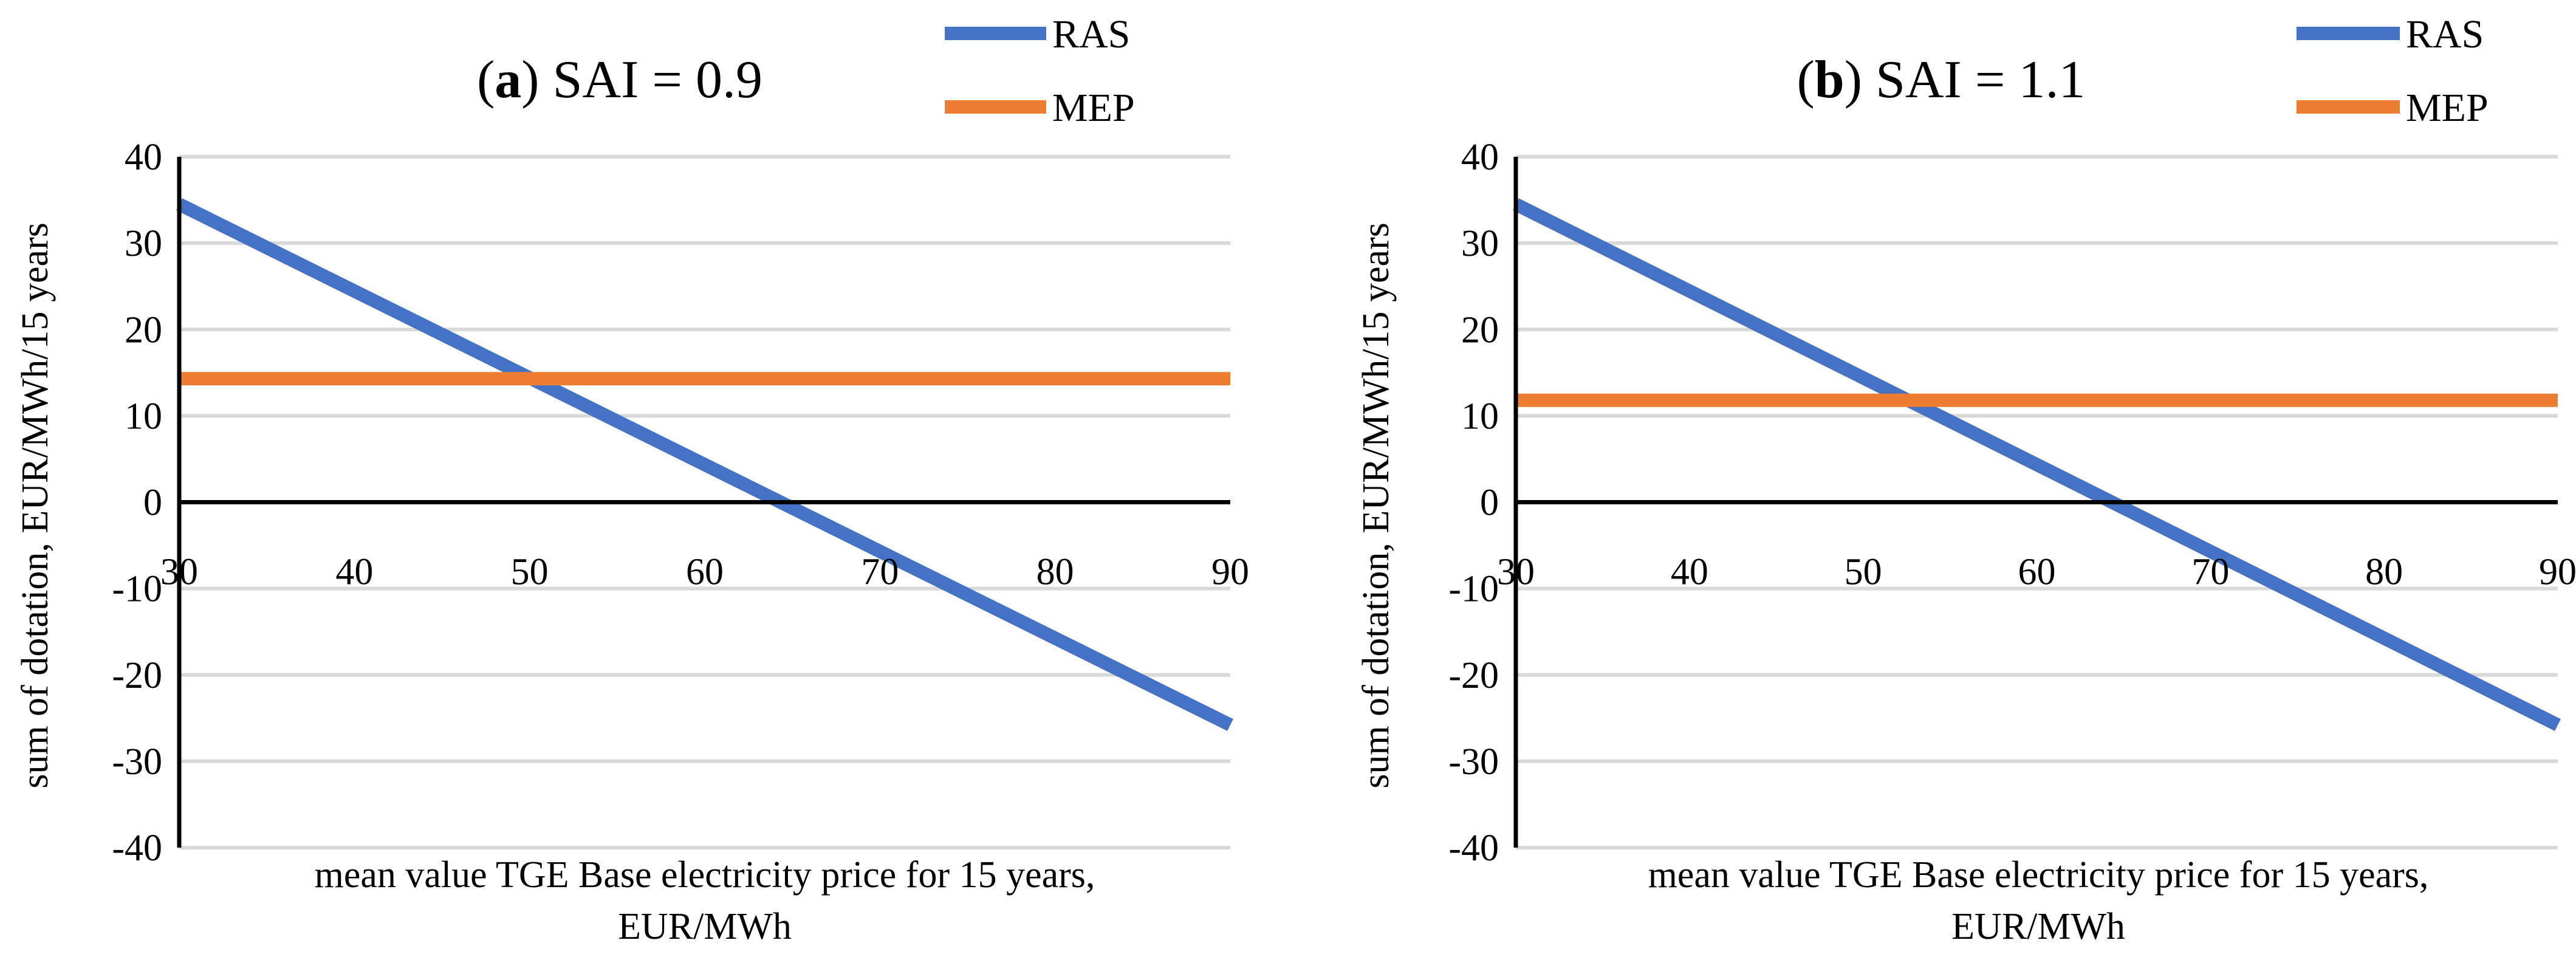 This screenshot has width=2576, height=957. What do you see at coordinates (2447, 108) in the screenshot?
I see `legend-label-mep-b: MEP` at bounding box center [2447, 108].